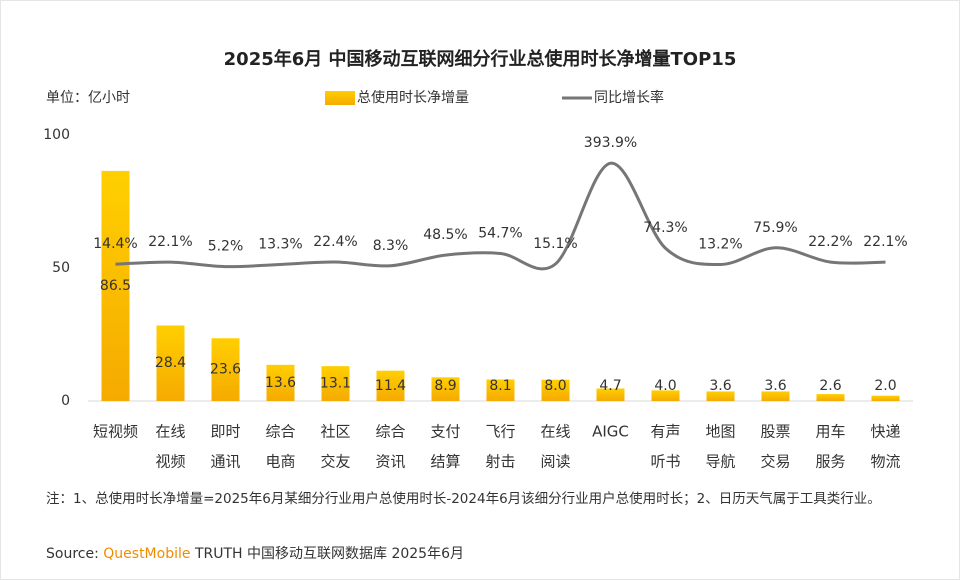  I want to click on legend-swatch, so click(340, 98).